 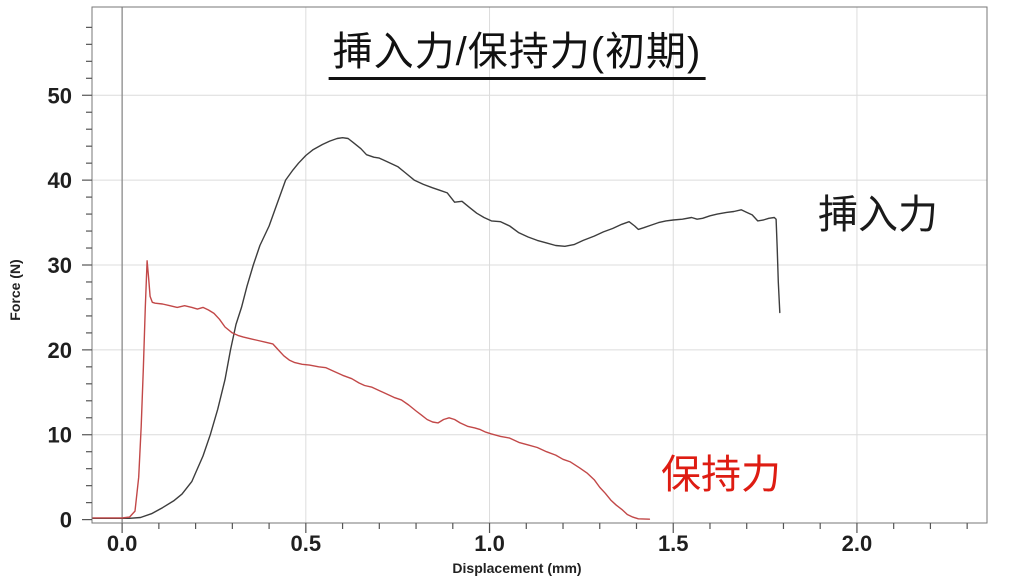 What do you see at coordinates (517, 568) in the screenshot?
I see `x-axis-title: Displacement (mm)` at bounding box center [517, 568].